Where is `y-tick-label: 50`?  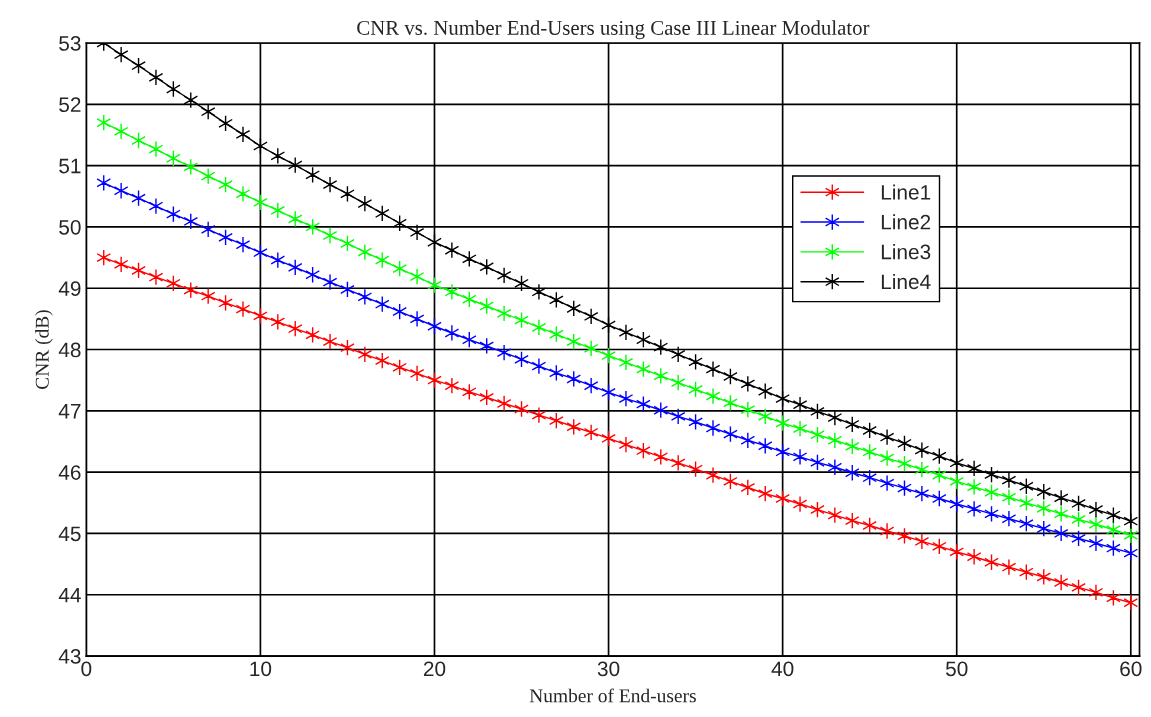
y-tick-label: 50 is located at coordinates (70, 227).